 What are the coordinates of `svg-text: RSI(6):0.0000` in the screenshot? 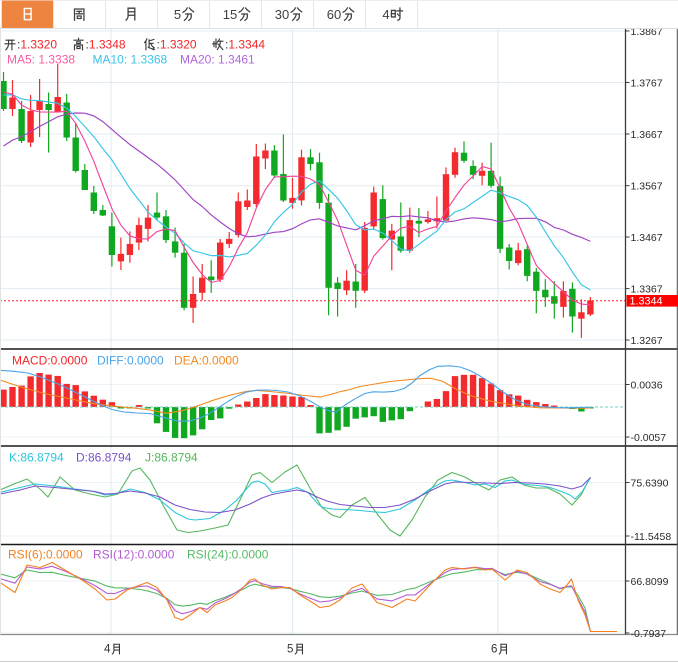 It's located at (45, 554).